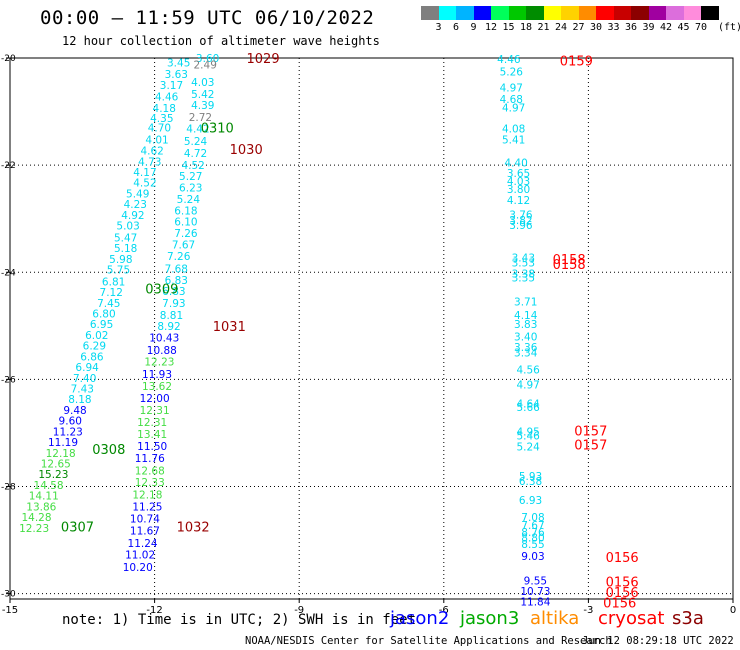  What do you see at coordinates (8, 595) in the screenshot?
I see `y-tick-label: -30` at bounding box center [8, 595].